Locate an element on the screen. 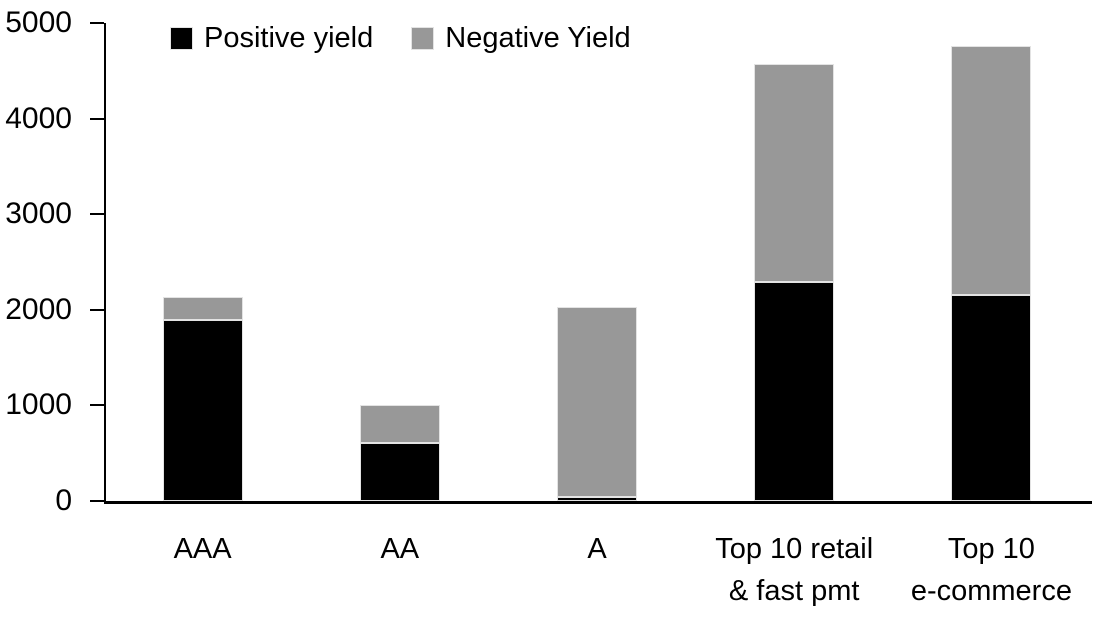 Image resolution: width=1102 pixels, height=618 pixels. legend-item-negative-yield: Negative Yield is located at coordinates (521, 38).